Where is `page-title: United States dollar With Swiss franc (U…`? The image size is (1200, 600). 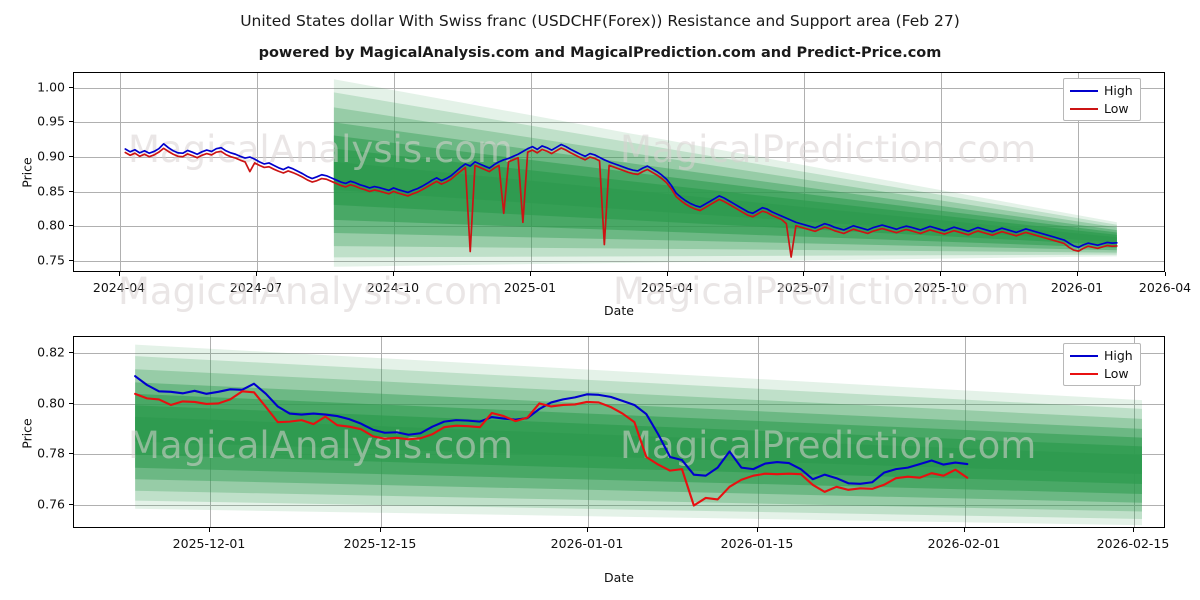 page-title: United States dollar With Swiss franc (U… is located at coordinates (600, 21).